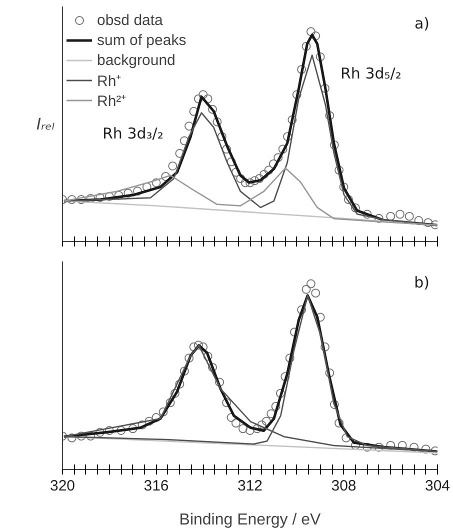 The image size is (453, 531). Describe the element at coordinates (250, 520) in the screenshot. I see `x-axis-title: Binding Energy / eV` at that location.